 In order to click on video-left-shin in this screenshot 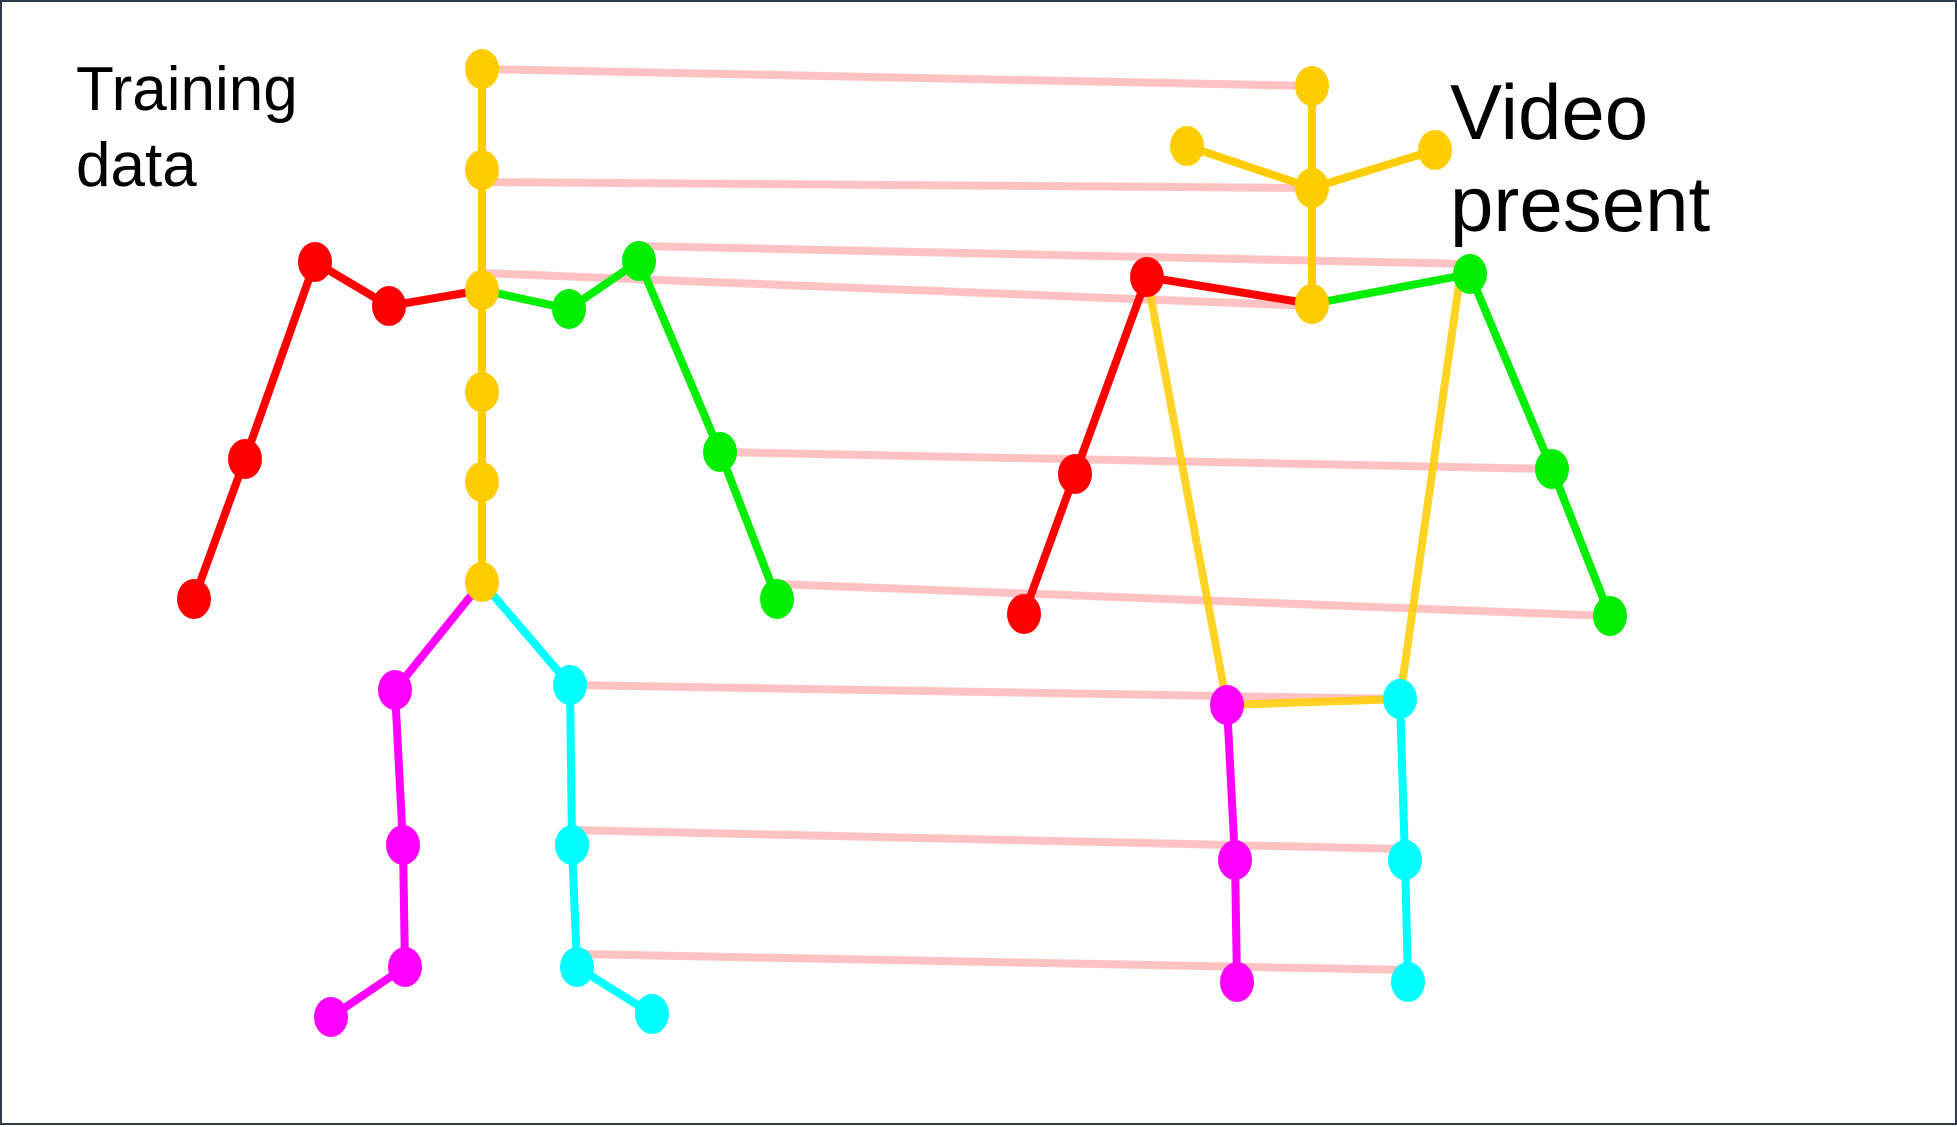, I will do `click(1406, 921)`.